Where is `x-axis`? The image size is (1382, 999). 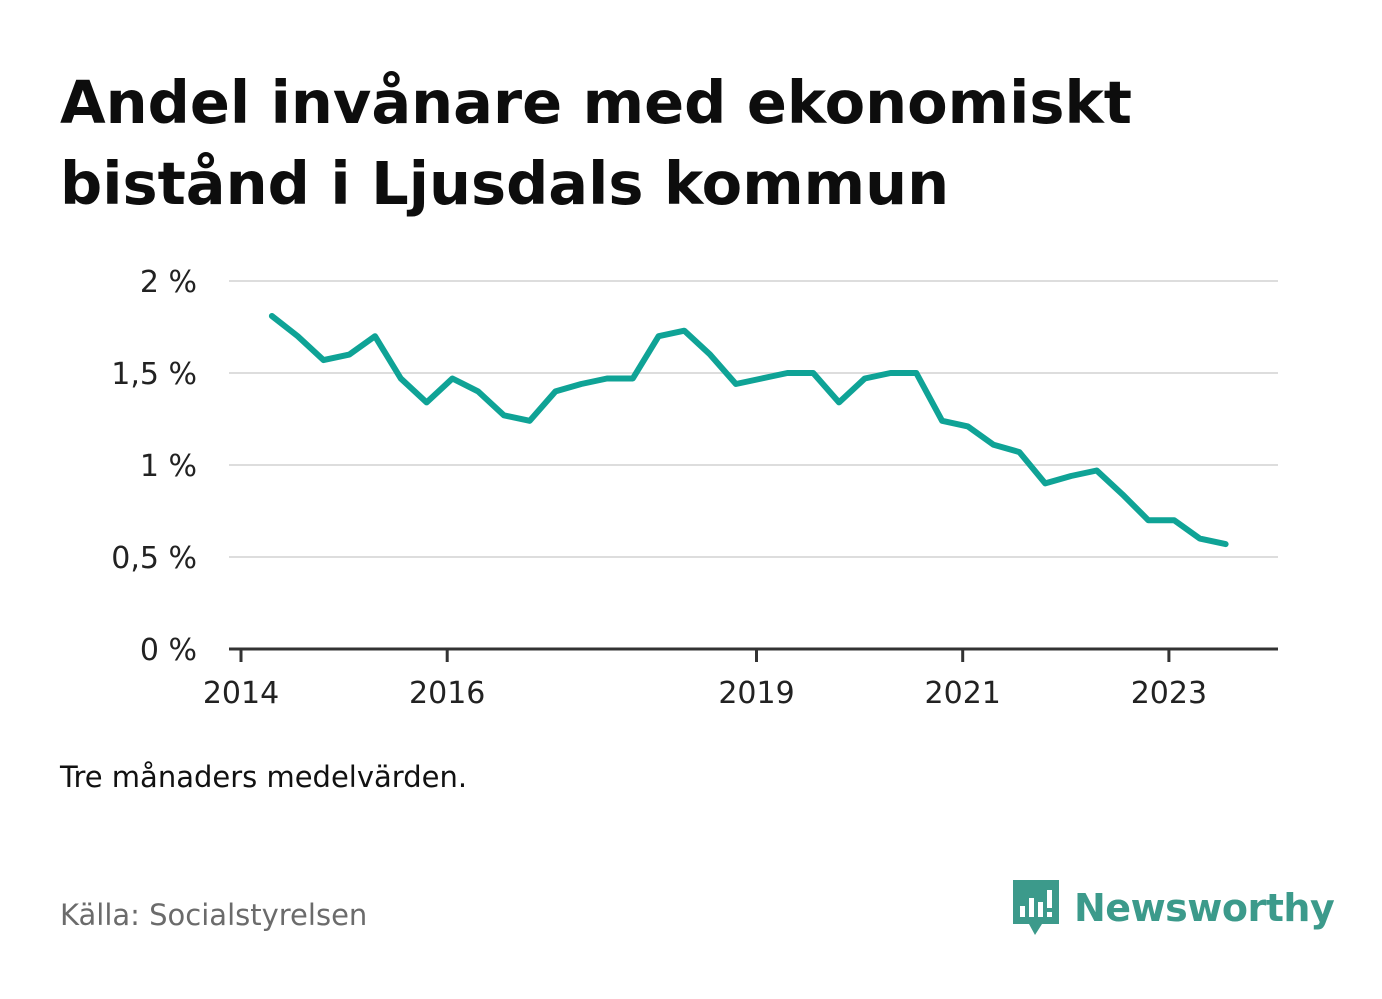 x-axis is located at coordinates (753, 654).